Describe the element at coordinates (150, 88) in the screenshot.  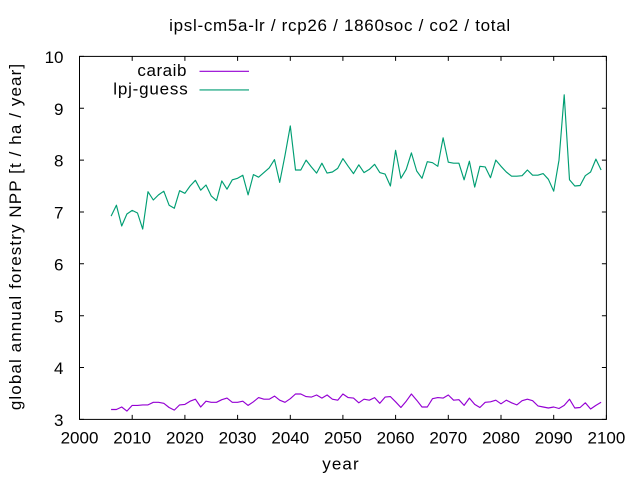
I see `svg-text: lpj-guess` at that location.